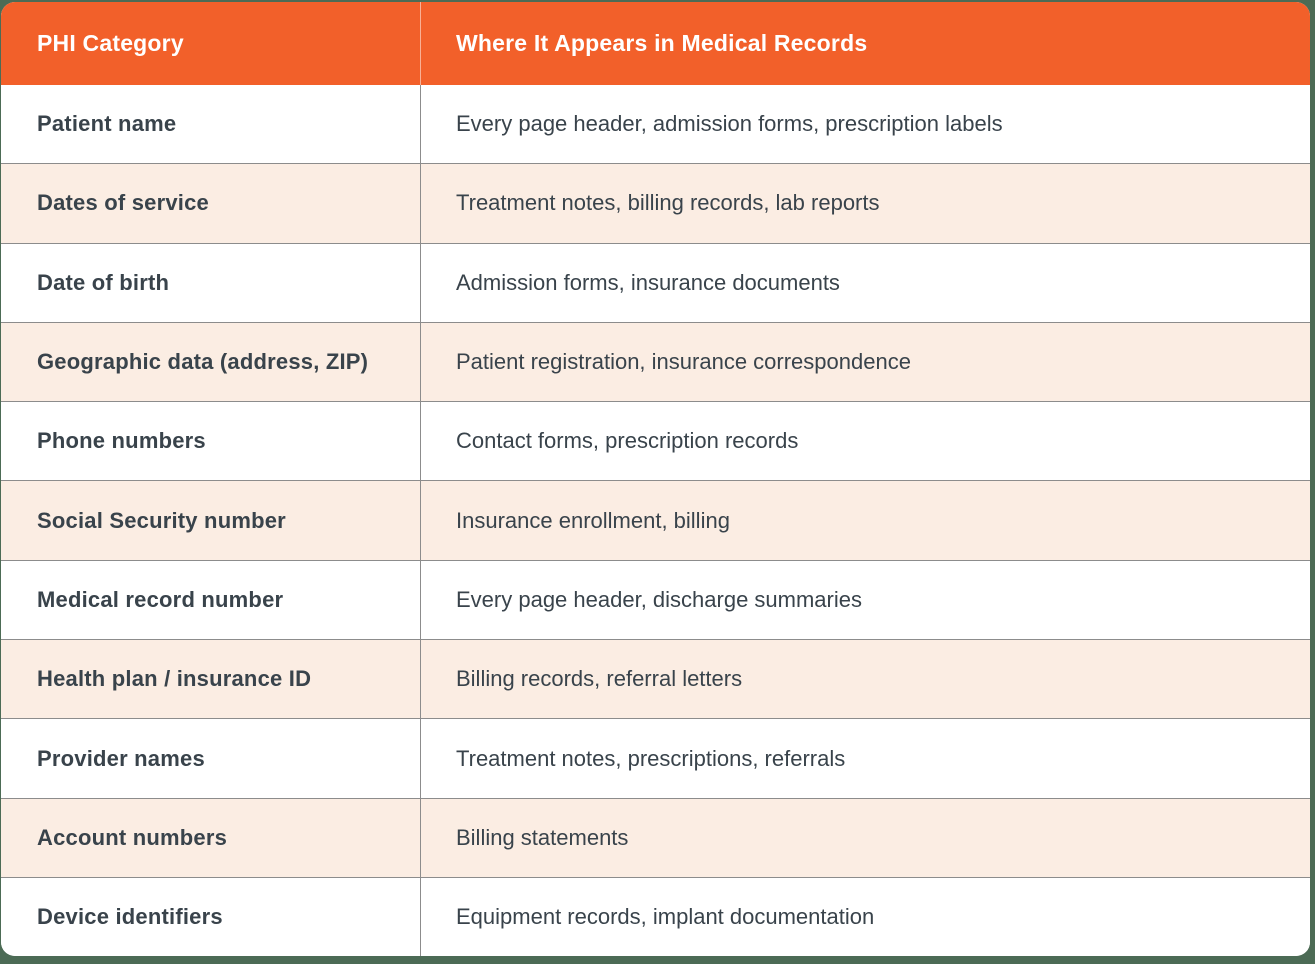 The height and width of the screenshot is (964, 1315). What do you see at coordinates (599, 679) in the screenshot?
I see `location-cell: Billing records, referral letters` at bounding box center [599, 679].